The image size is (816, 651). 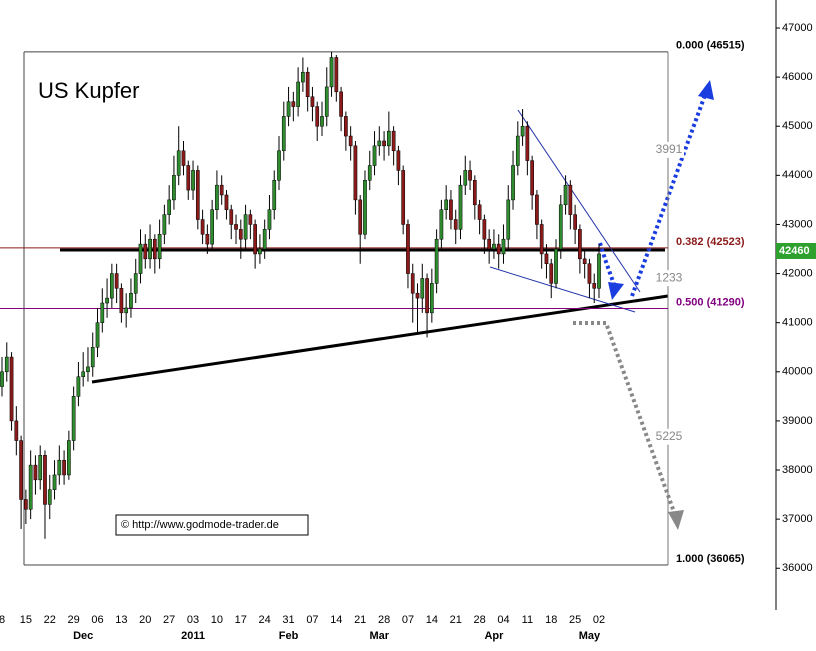 I want to click on x-tick-label: 13, so click(x=121, y=620).